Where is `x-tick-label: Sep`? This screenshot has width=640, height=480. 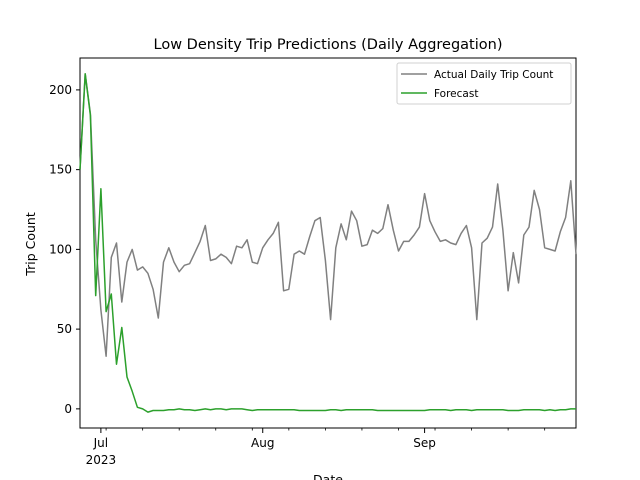
x-tick-label: Sep is located at coordinates (424, 443).